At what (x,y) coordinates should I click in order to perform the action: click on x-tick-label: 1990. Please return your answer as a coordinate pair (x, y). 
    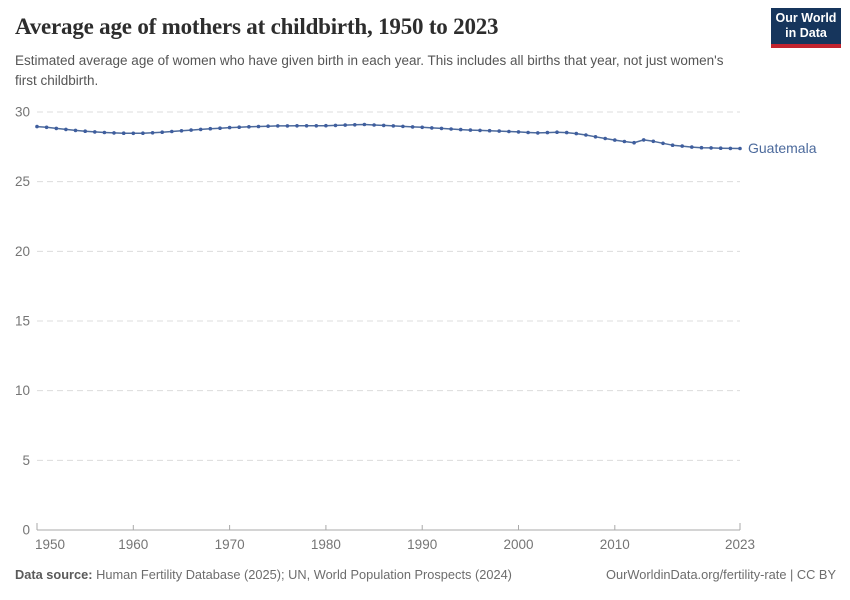
    Looking at the image, I should click on (422, 544).